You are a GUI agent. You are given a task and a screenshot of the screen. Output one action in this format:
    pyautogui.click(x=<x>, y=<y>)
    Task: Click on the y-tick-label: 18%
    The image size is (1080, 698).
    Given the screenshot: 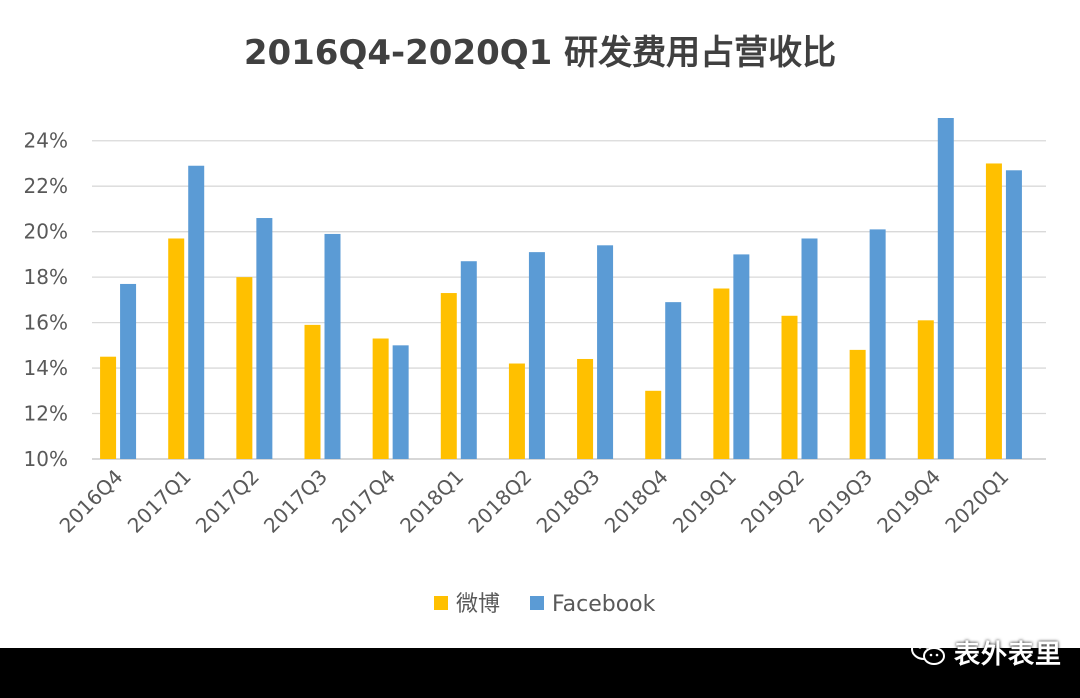 What is the action you would take?
    pyautogui.click(x=46, y=277)
    